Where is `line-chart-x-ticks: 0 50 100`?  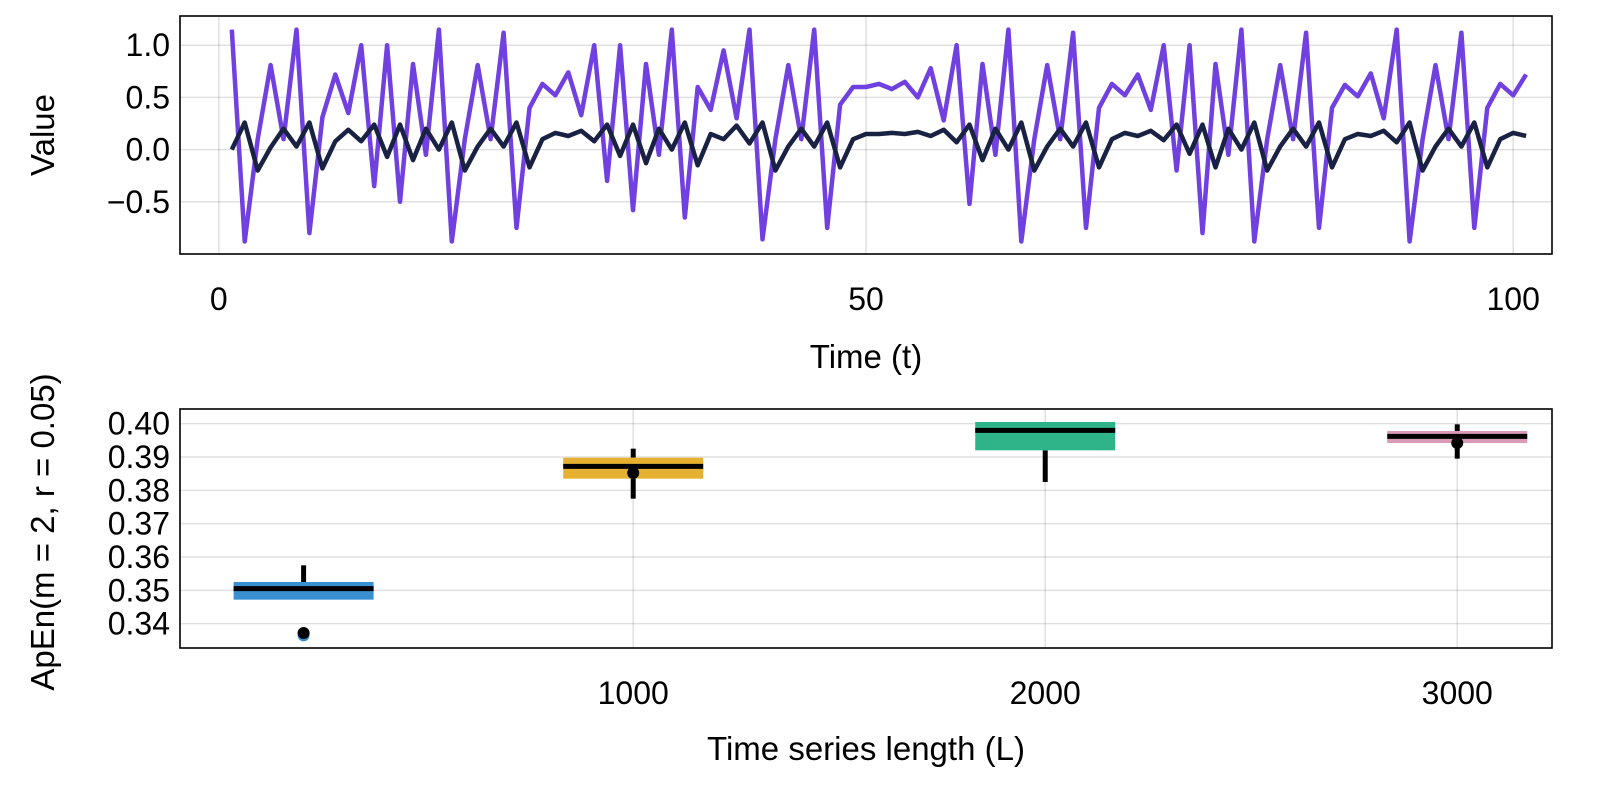
line-chart-x-ticks: 0 50 100 is located at coordinates (875, 299).